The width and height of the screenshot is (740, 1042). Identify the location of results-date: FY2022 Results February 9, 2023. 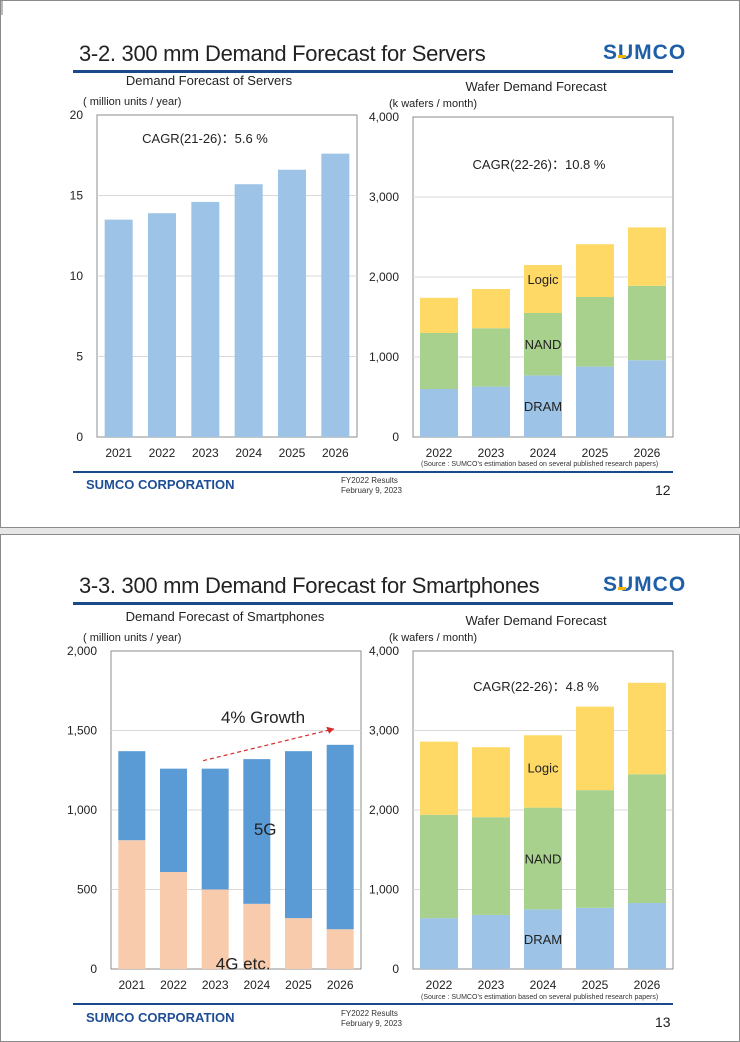
(371, 486).